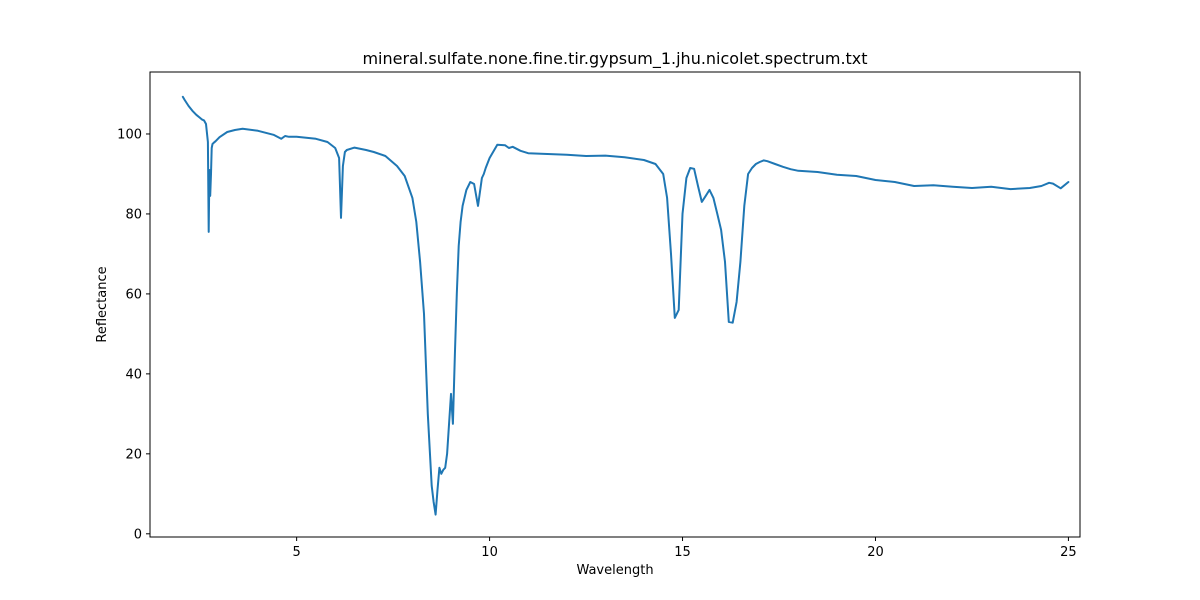 The image size is (1200, 600). I want to click on x-axis-ticks: 5 10 15 20 25, so click(684, 548).